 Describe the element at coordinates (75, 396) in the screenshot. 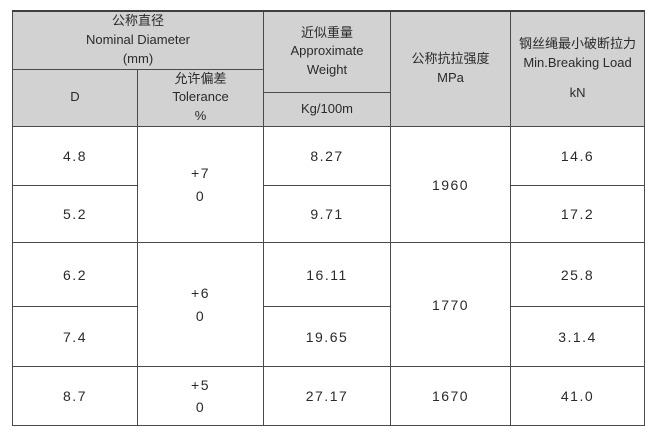

I see `cell-diameter: 8.7` at that location.